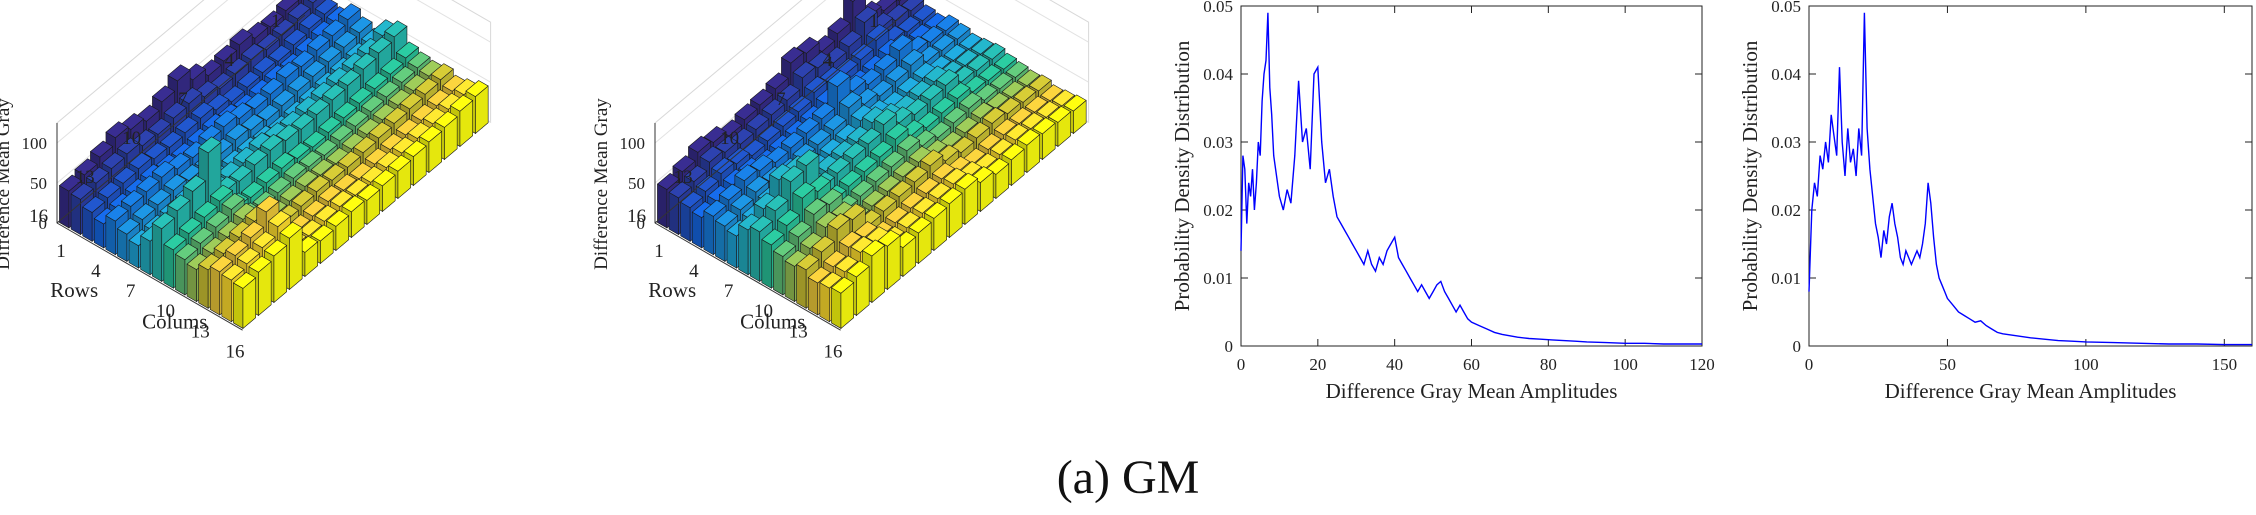 Image resolution: width=2256 pixels, height=515 pixels. What do you see at coordinates (1702, 364) in the screenshot?
I see `x-tick-label: 120` at bounding box center [1702, 364].